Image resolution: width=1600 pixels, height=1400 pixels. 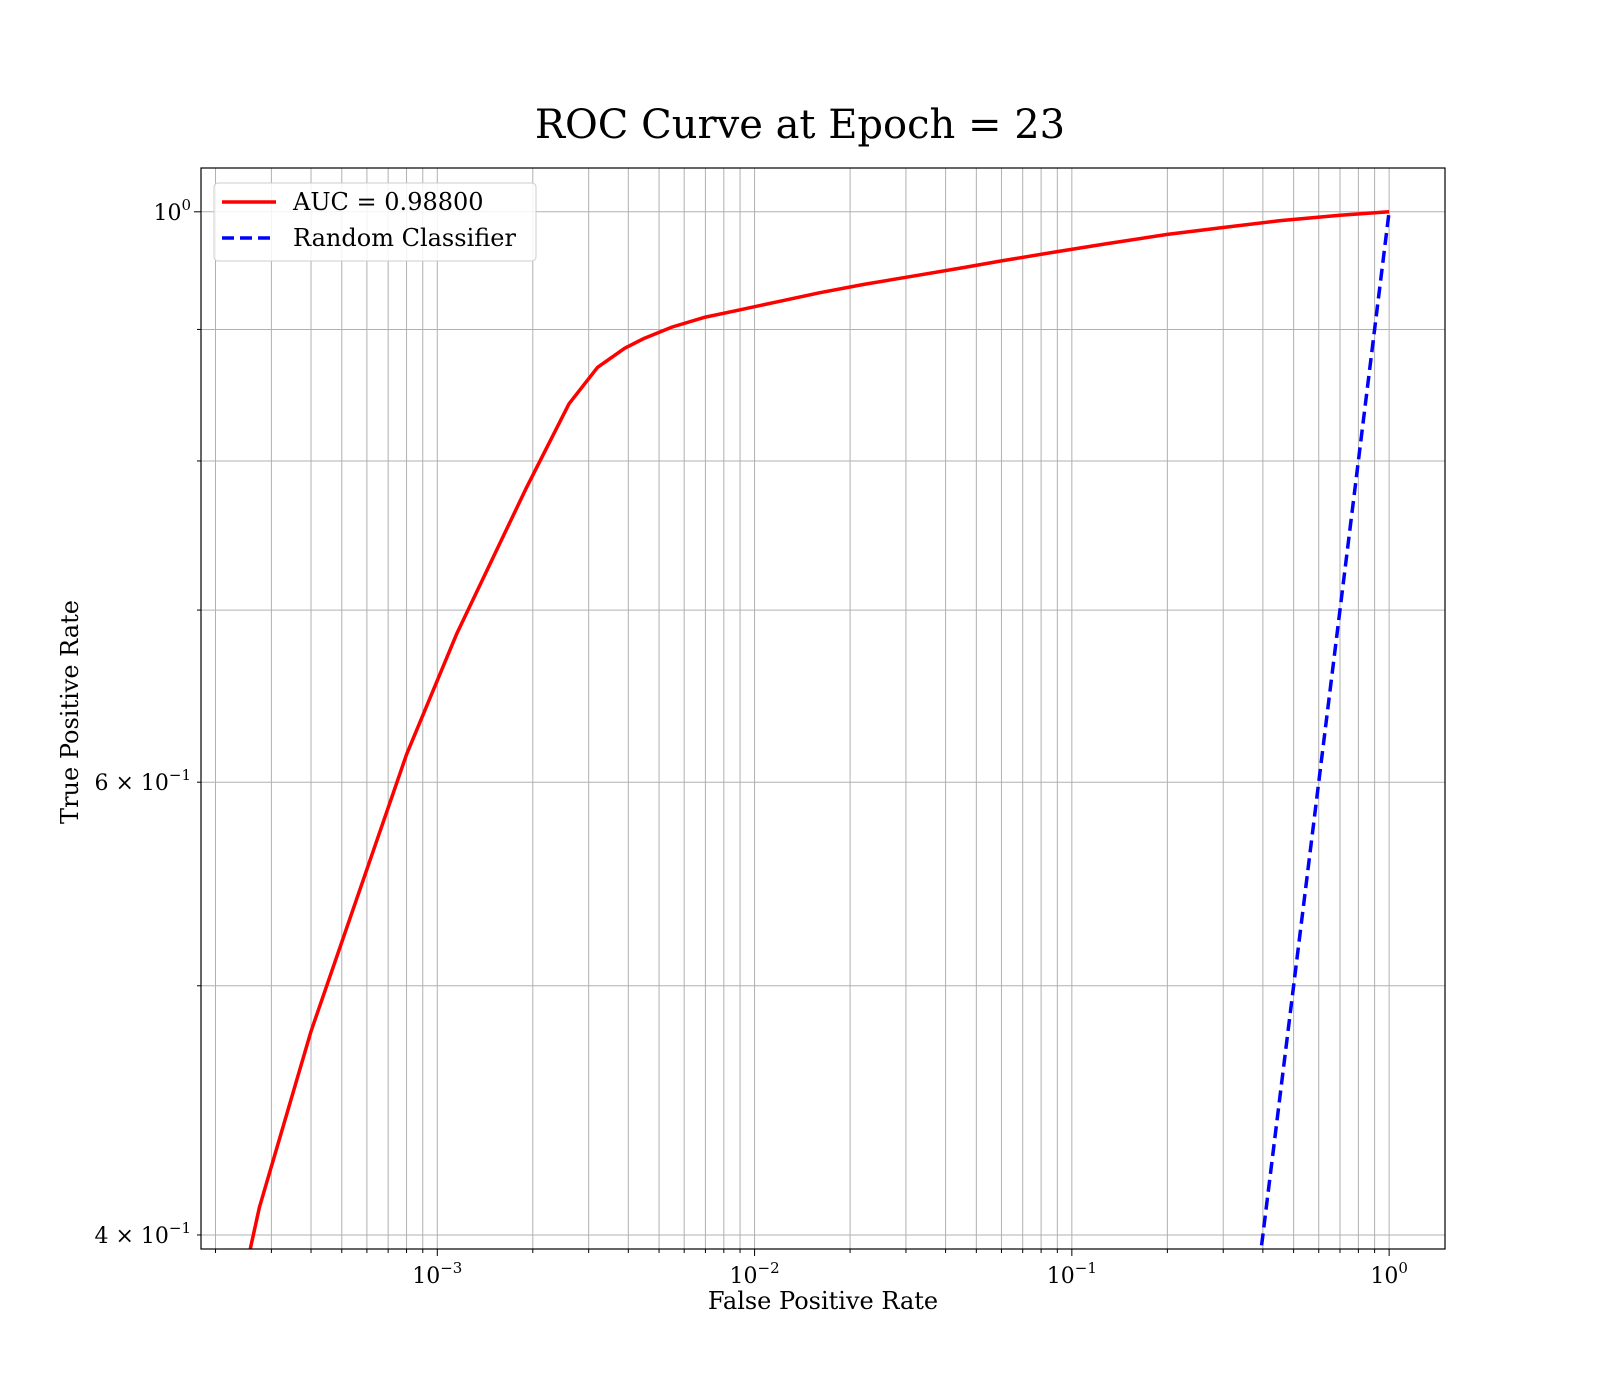 What do you see at coordinates (142, 781) in the screenshot?
I see `y-tick-label: 6 × 10⁻¹` at bounding box center [142, 781].